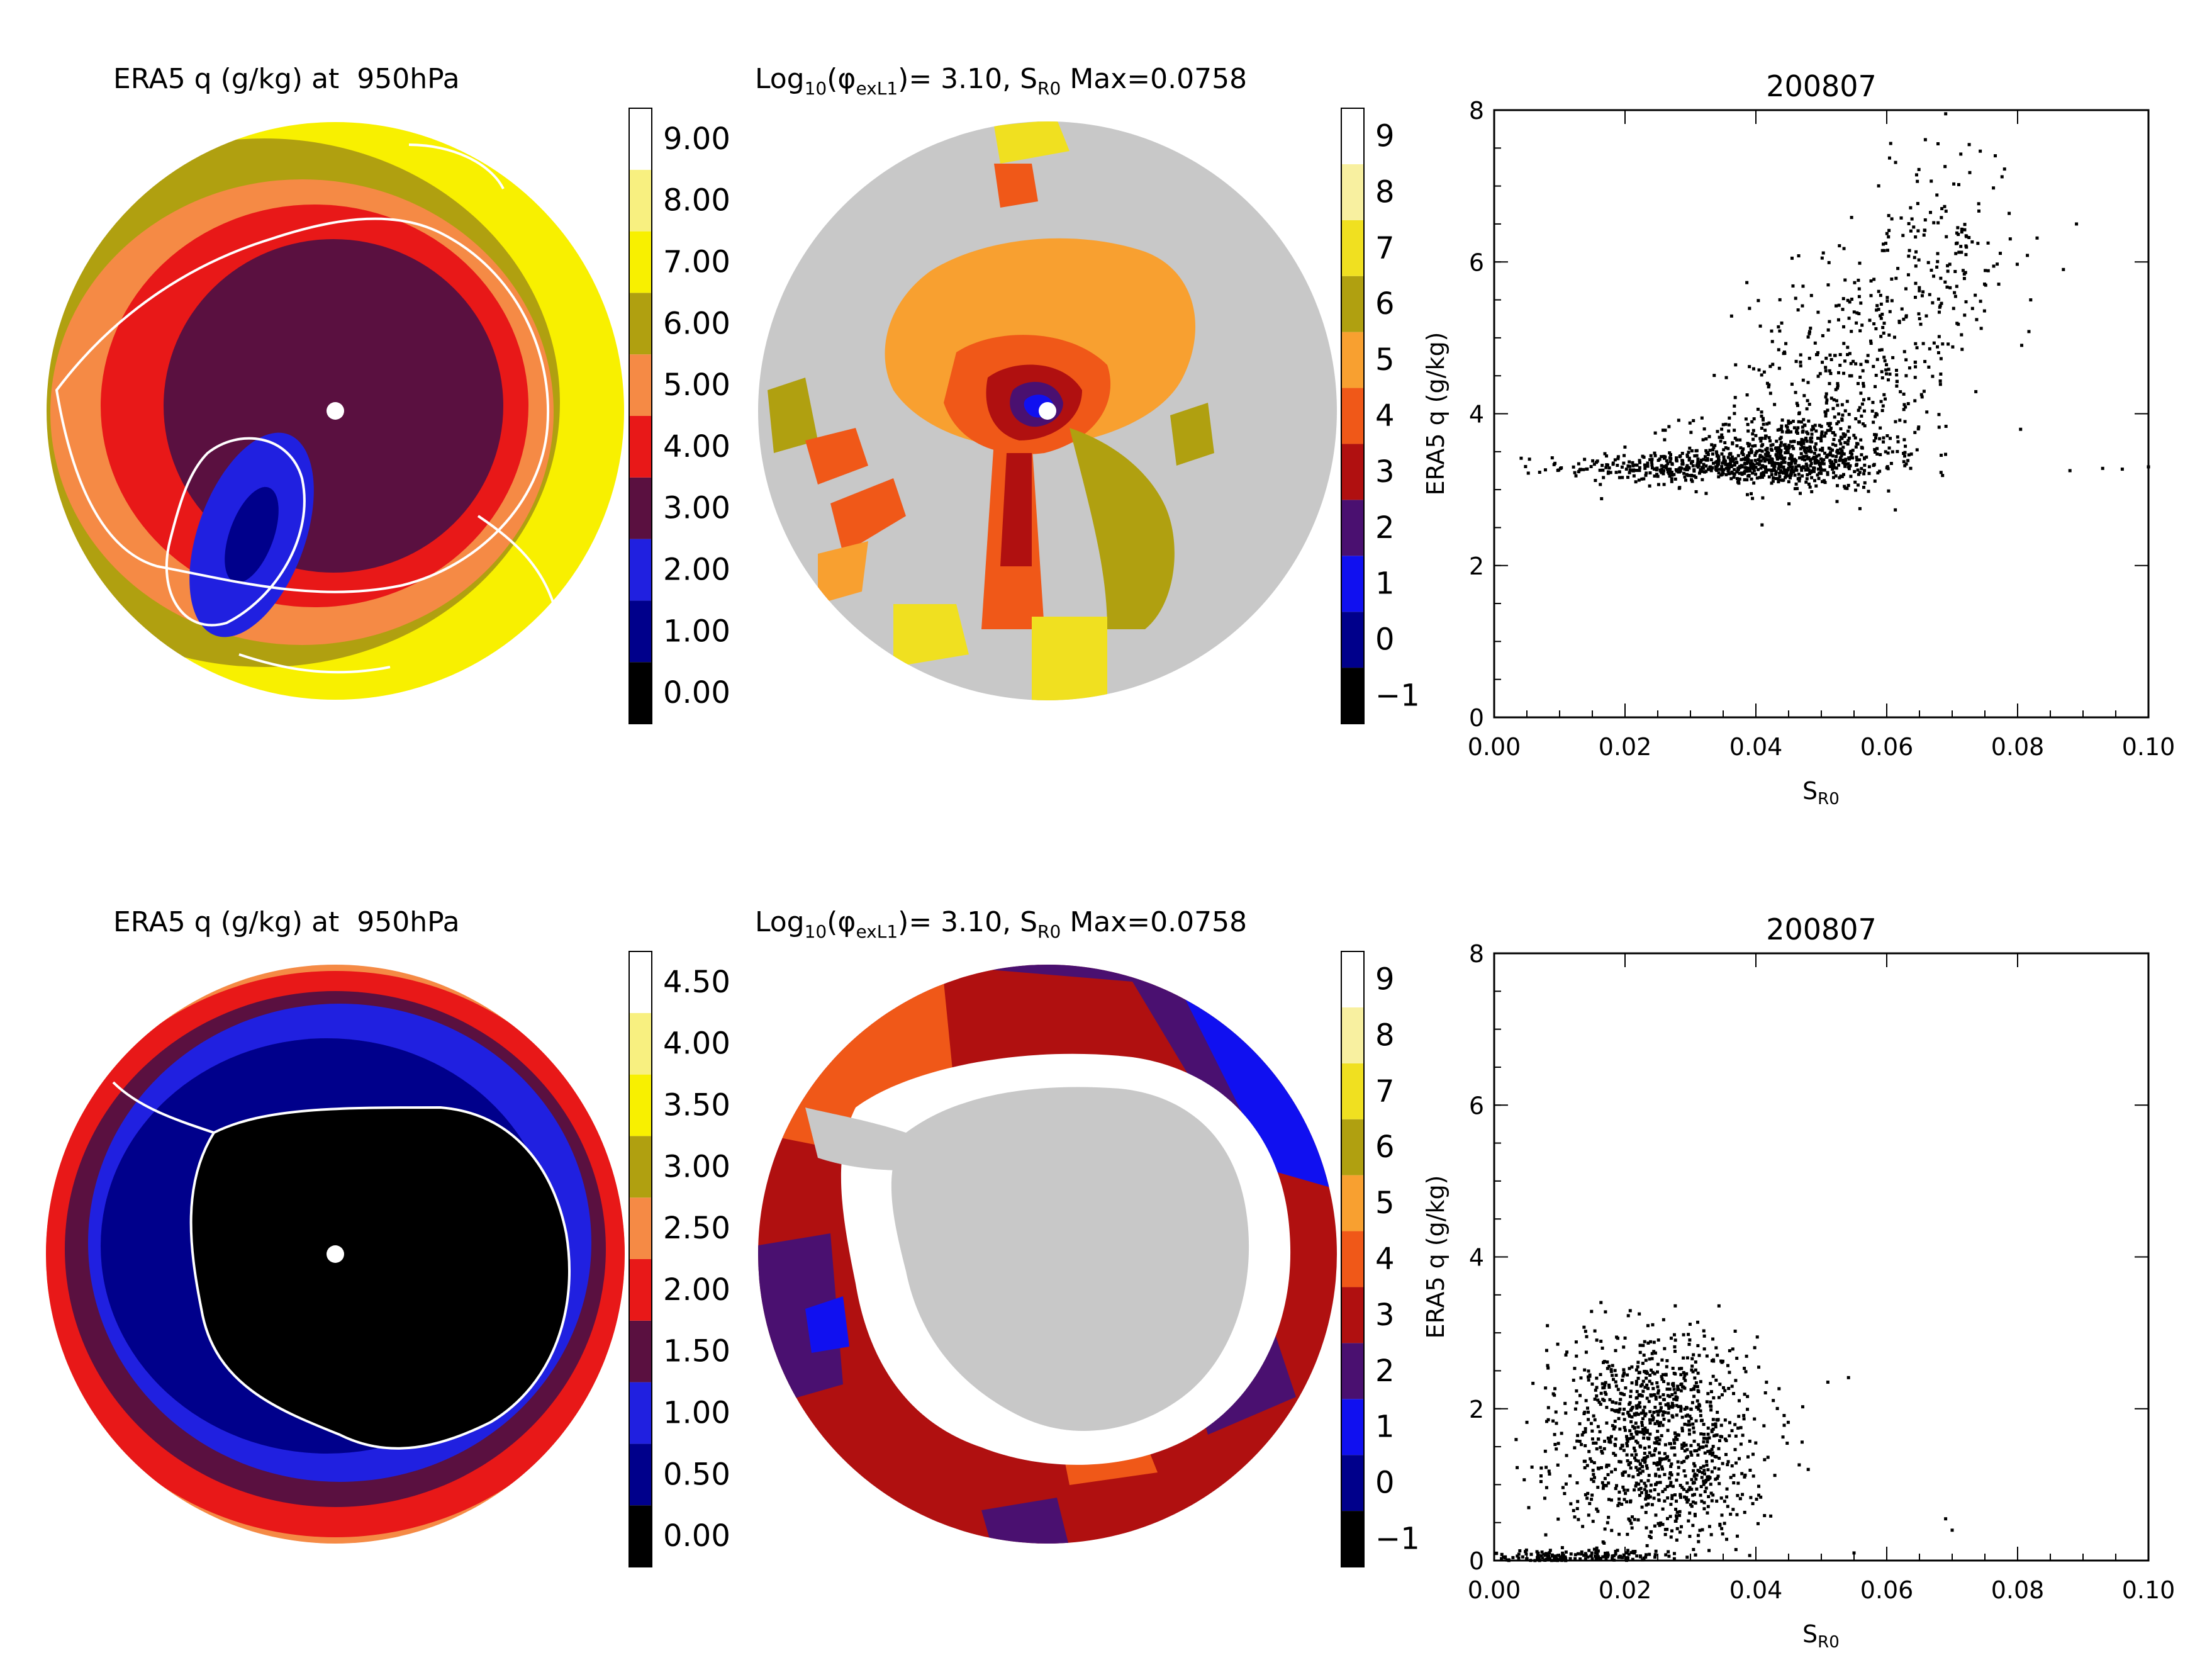 The width and height of the screenshot is (2212, 1665). I want to click on scatter-points, so click(1834, 319).